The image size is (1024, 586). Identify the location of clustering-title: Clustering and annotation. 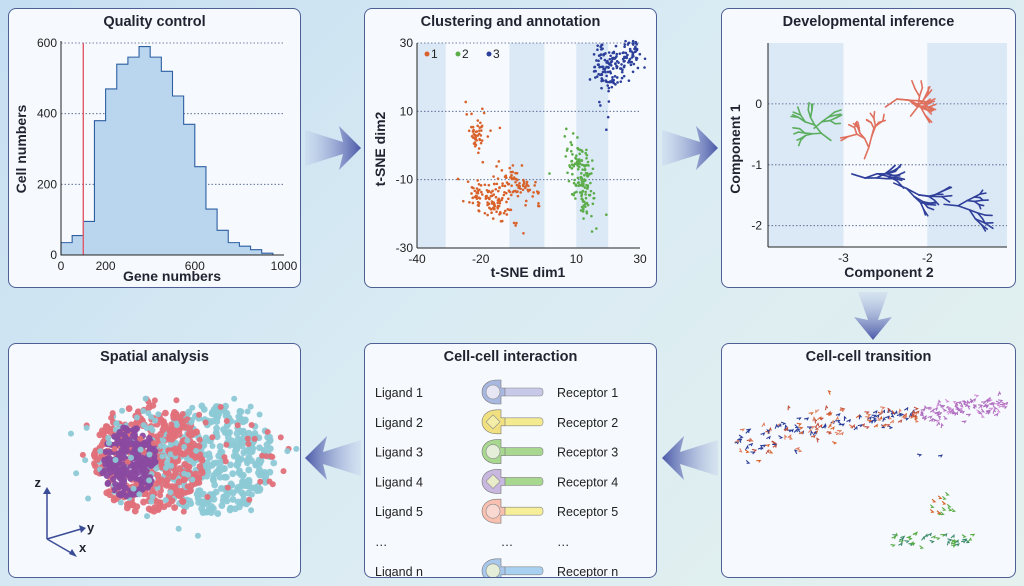
(510, 22).